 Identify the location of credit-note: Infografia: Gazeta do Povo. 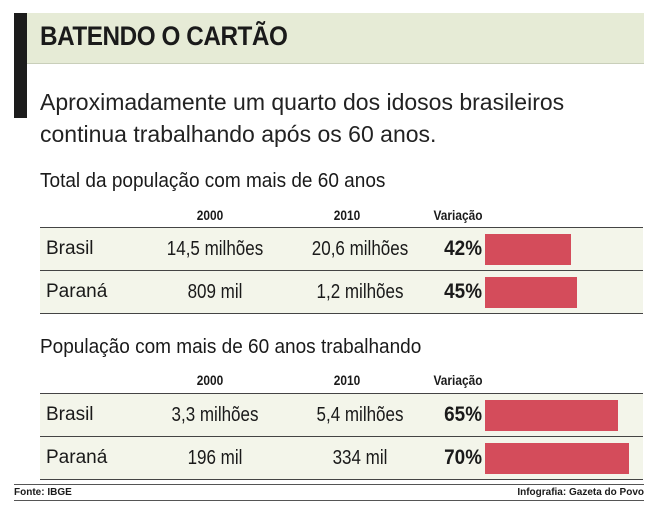
(580, 492).